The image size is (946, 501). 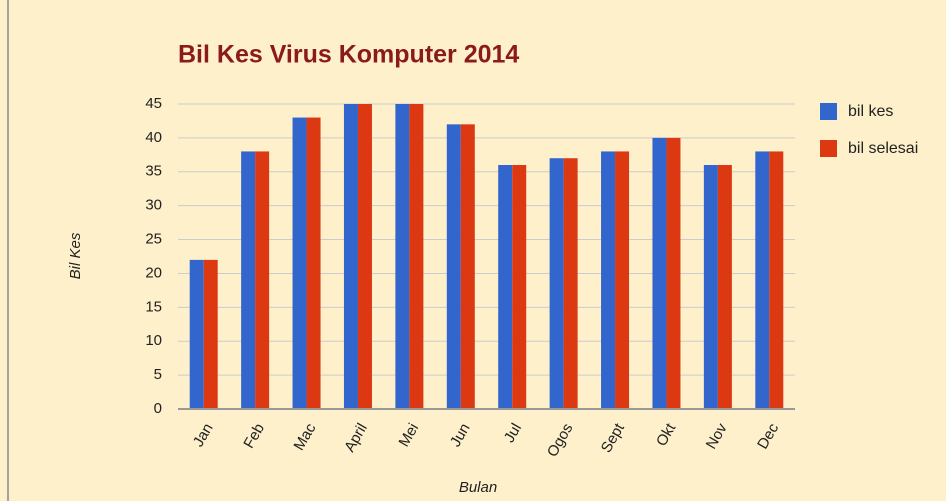 I want to click on y-tick-label: 35, so click(x=153, y=171).